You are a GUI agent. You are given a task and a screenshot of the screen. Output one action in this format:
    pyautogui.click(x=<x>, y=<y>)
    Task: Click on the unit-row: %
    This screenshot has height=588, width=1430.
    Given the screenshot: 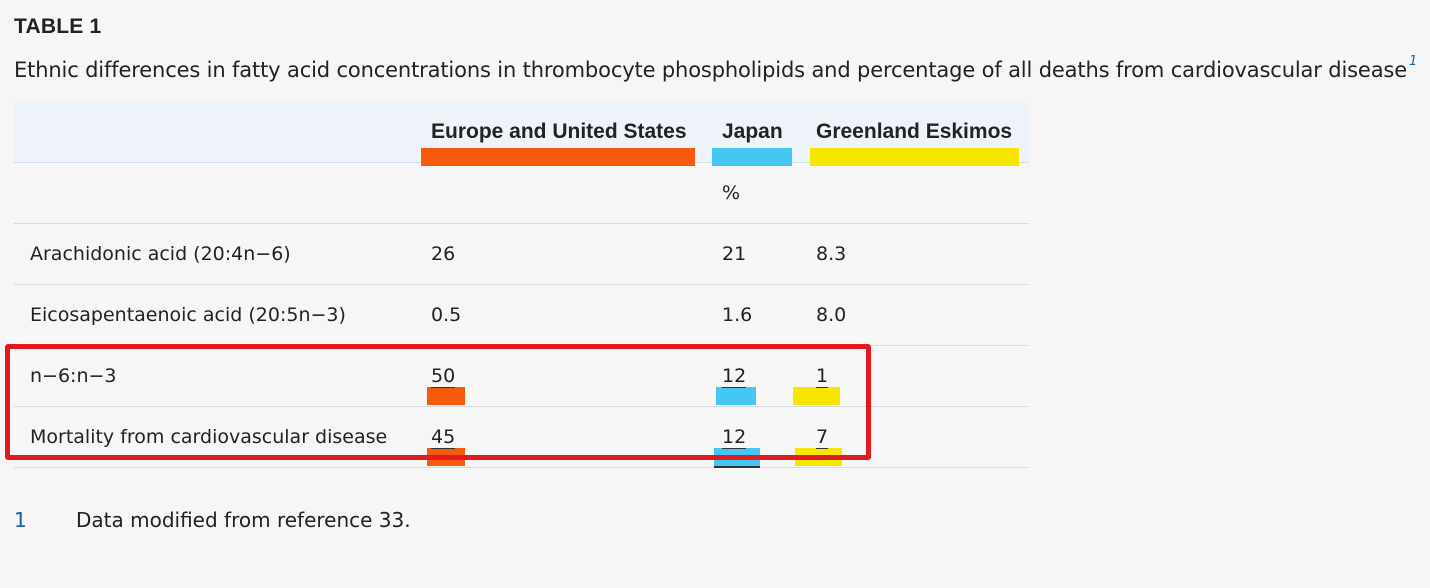 What is the action you would take?
    pyautogui.click(x=521, y=193)
    